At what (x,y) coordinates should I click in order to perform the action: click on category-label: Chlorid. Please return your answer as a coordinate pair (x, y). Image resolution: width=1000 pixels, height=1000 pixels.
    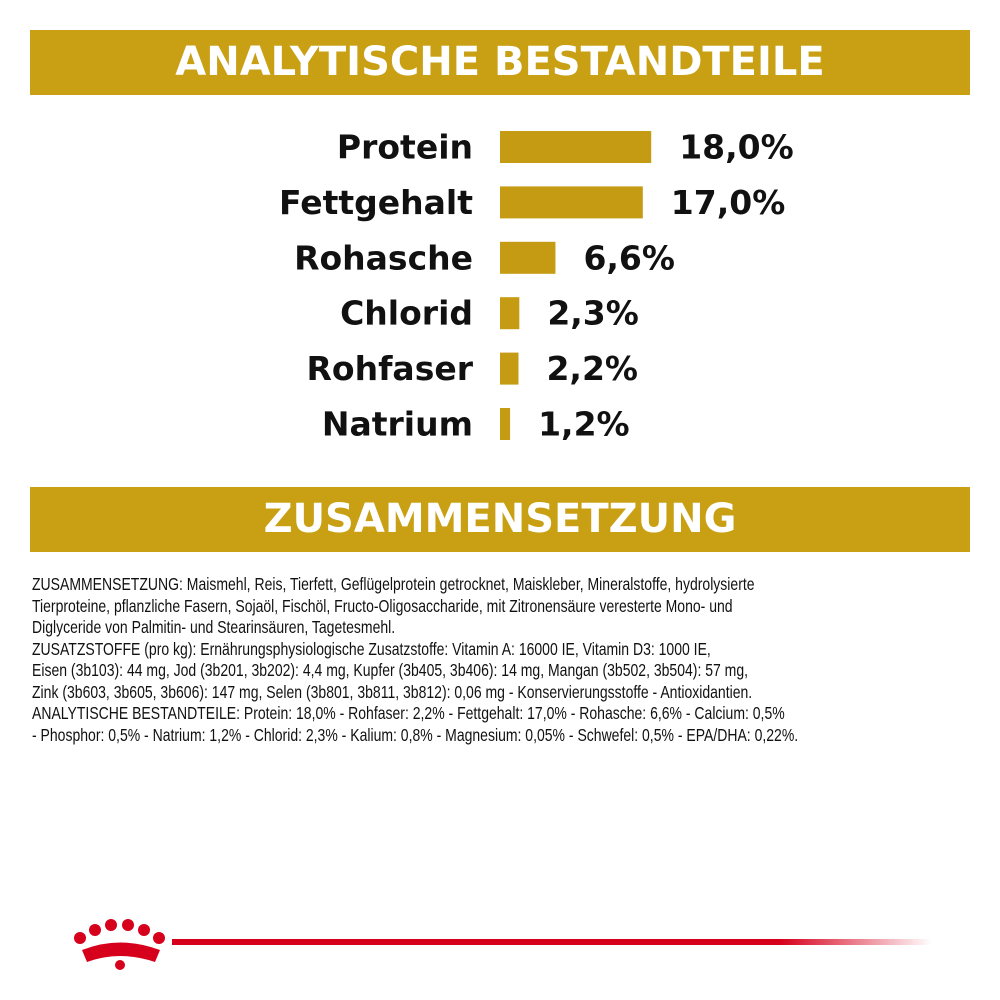
    Looking at the image, I should click on (406, 313).